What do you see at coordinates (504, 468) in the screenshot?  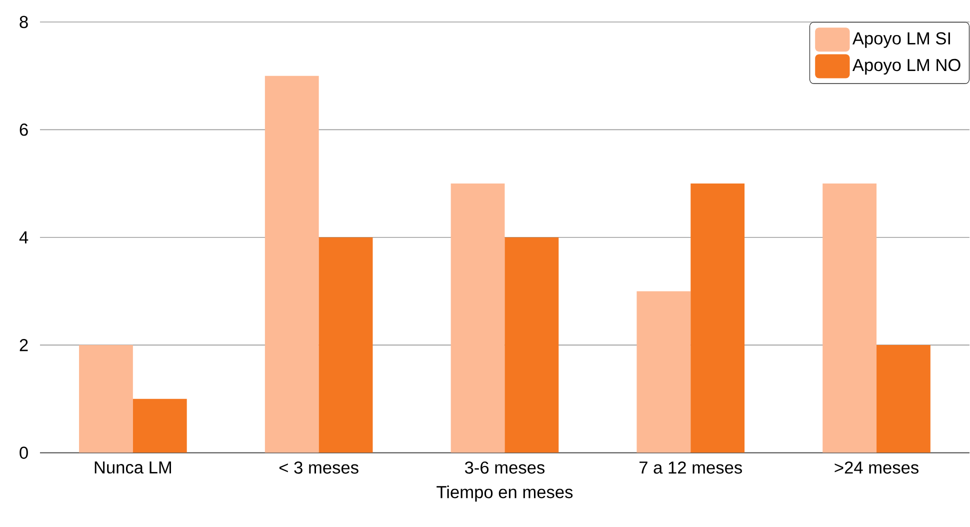 I see `x-tick-label: 3-6 meses` at bounding box center [504, 468].